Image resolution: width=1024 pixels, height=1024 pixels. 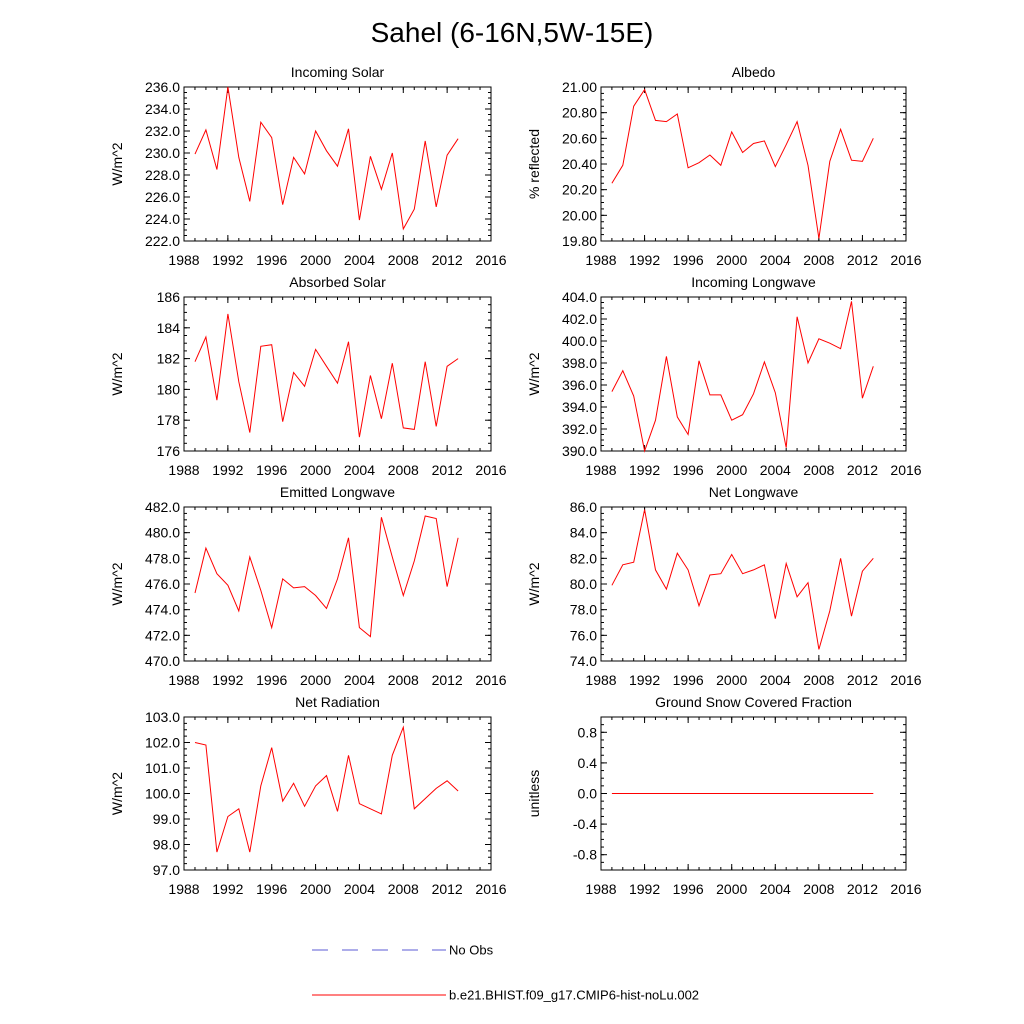 I want to click on y-tick-label: 74.0, so click(x=583, y=661).